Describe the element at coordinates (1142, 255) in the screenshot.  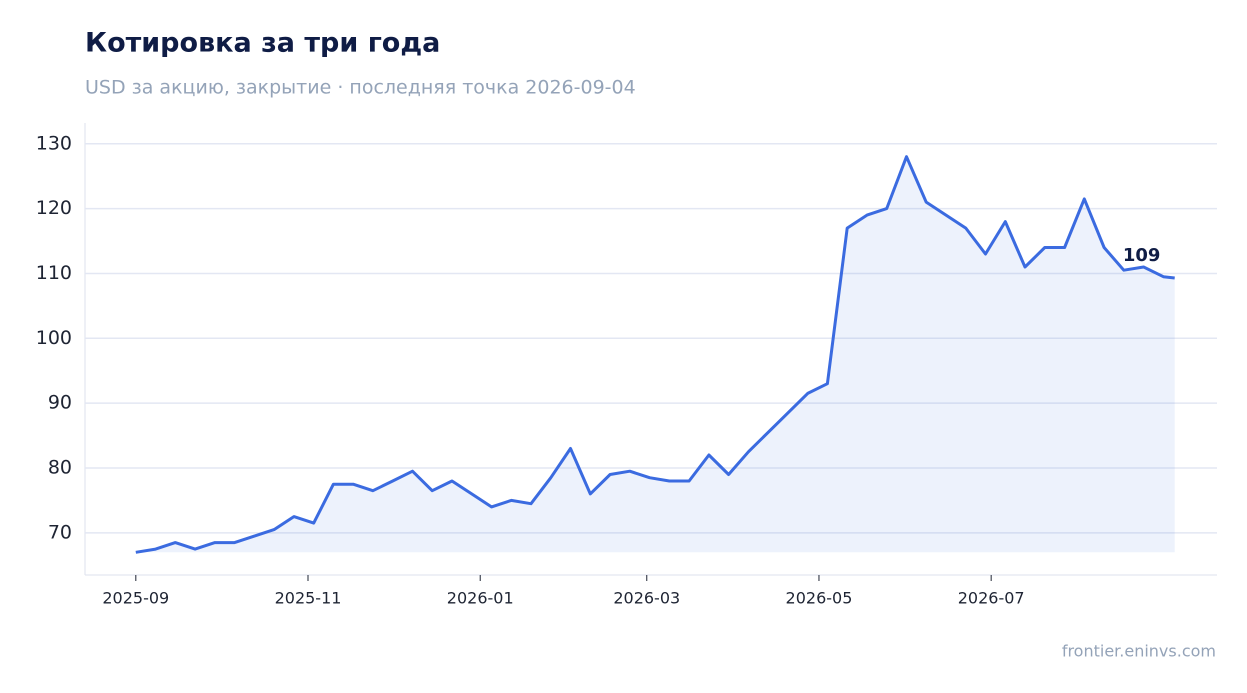
I see `annotation: 109` at that location.